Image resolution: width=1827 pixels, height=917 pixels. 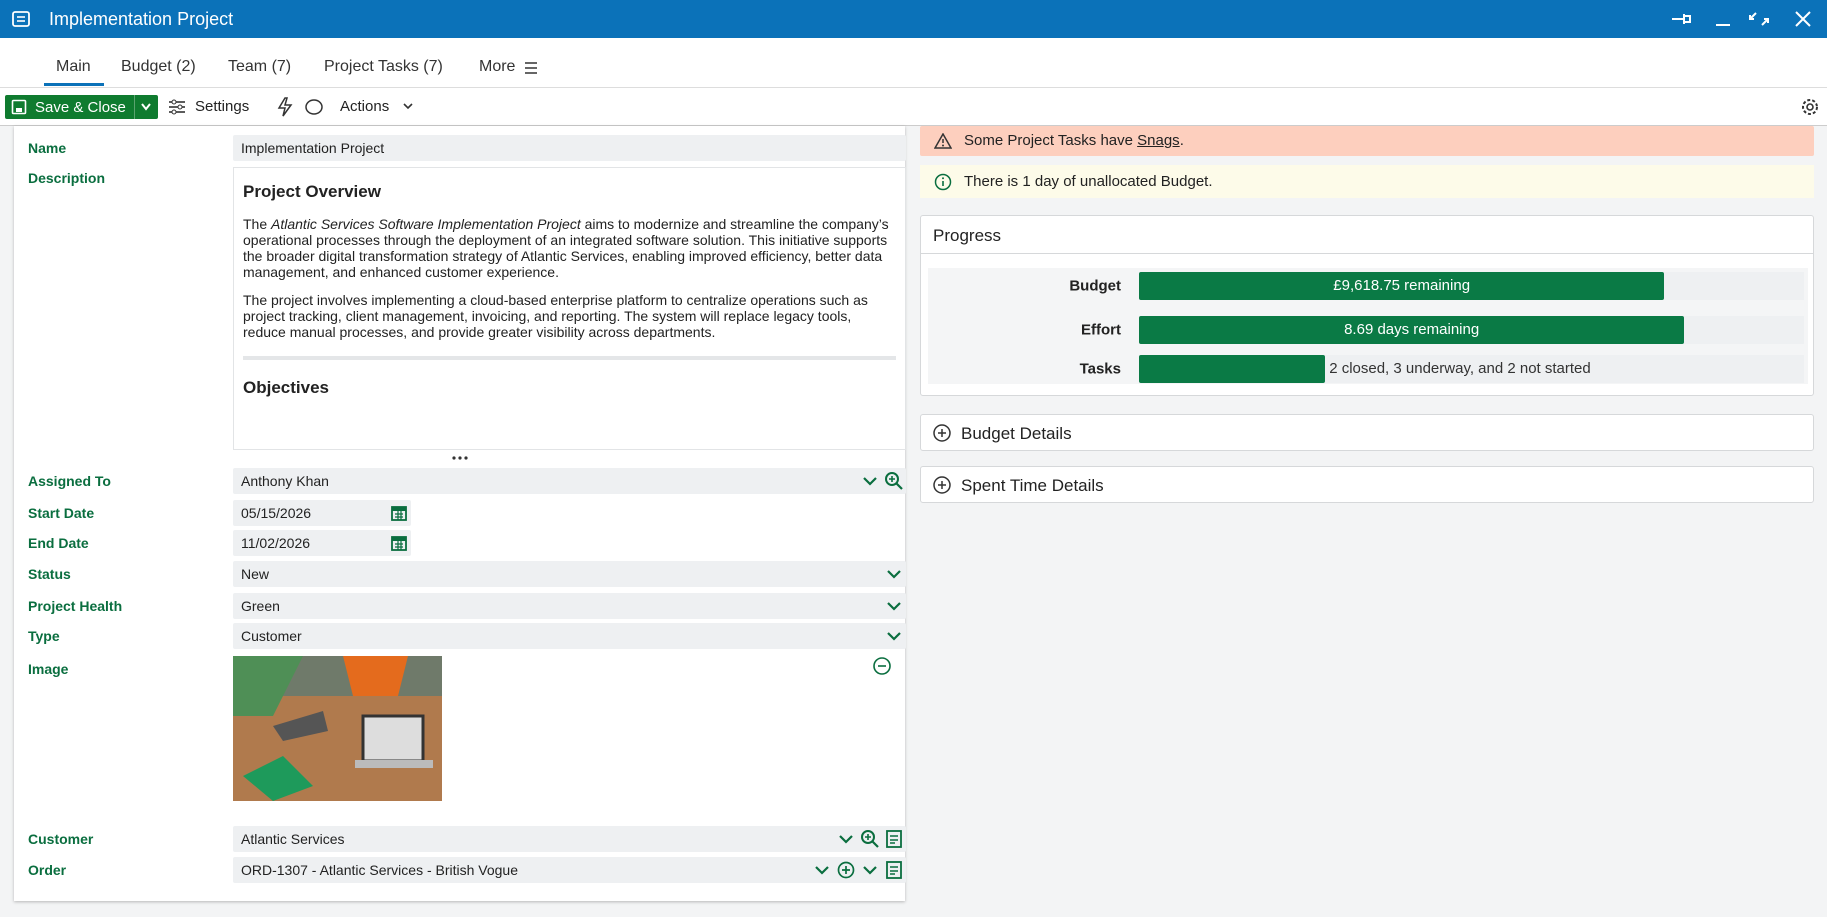 I want to click on tab: Budget (2), so click(x=158, y=66).